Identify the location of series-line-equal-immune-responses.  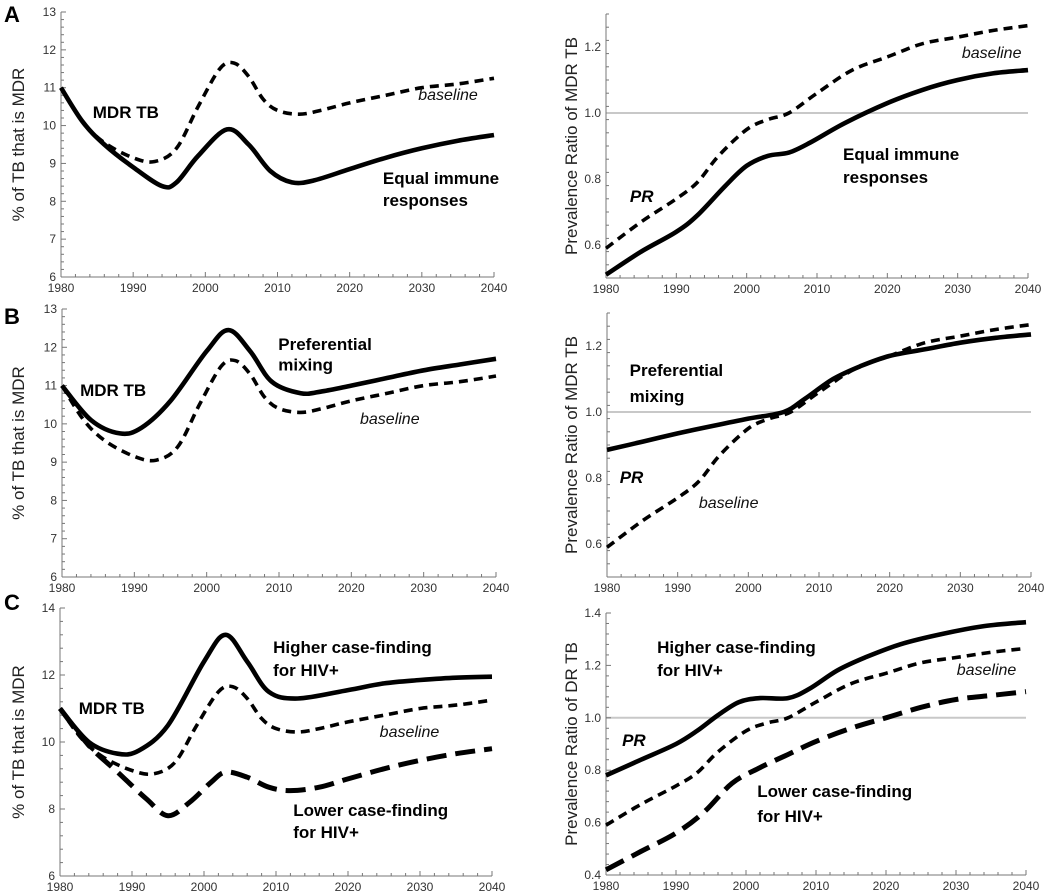
(816, 172).